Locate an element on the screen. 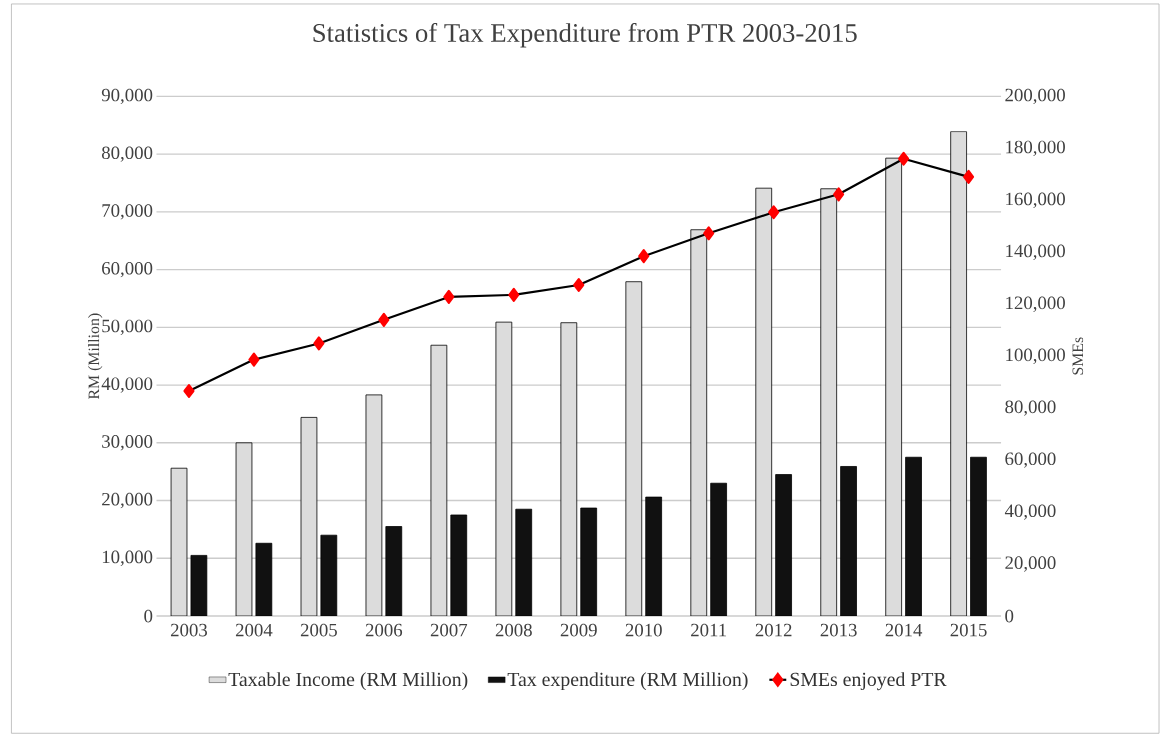  legend-label: SMEs enjoyed PTR is located at coordinates (868, 681).